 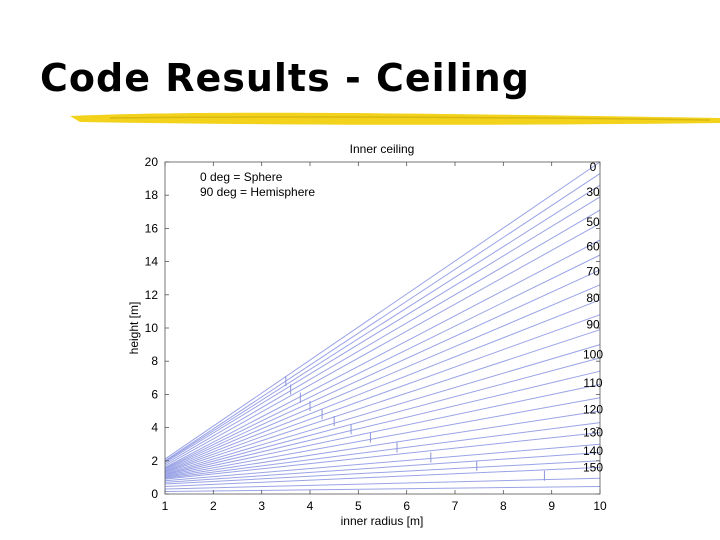 I want to click on x-tick-label-8: 8, so click(x=503, y=506).